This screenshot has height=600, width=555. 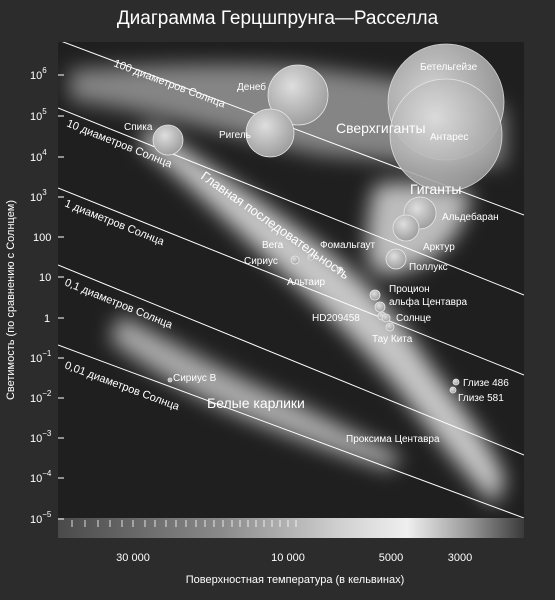 I want to click on y-tick-label: 10⁶, so click(x=38, y=74).